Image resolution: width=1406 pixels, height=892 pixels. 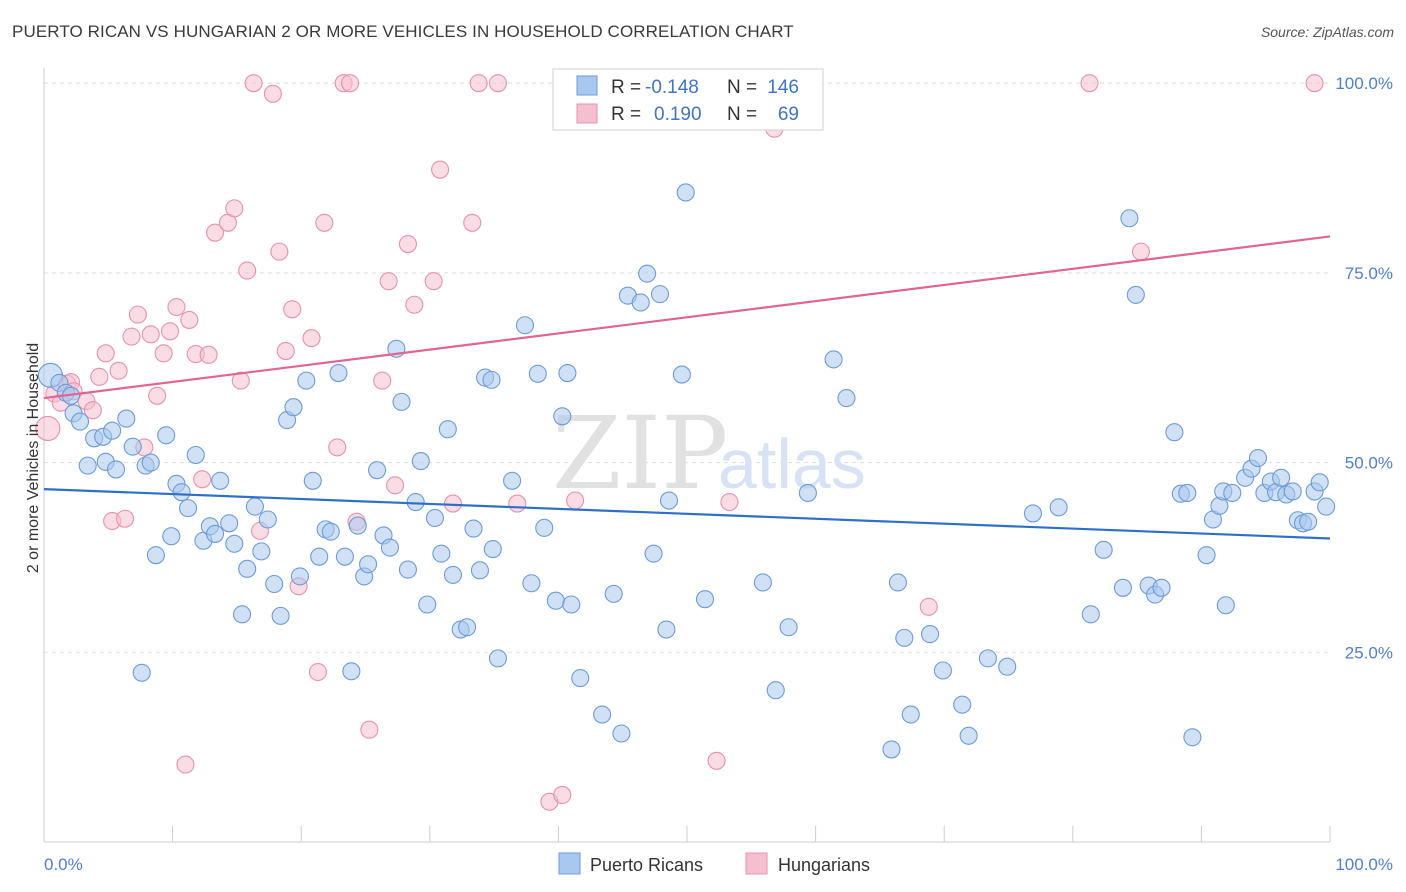 I want to click on bottom-legend-puerto-ricans: Puerto Ricans, so click(x=646, y=865).